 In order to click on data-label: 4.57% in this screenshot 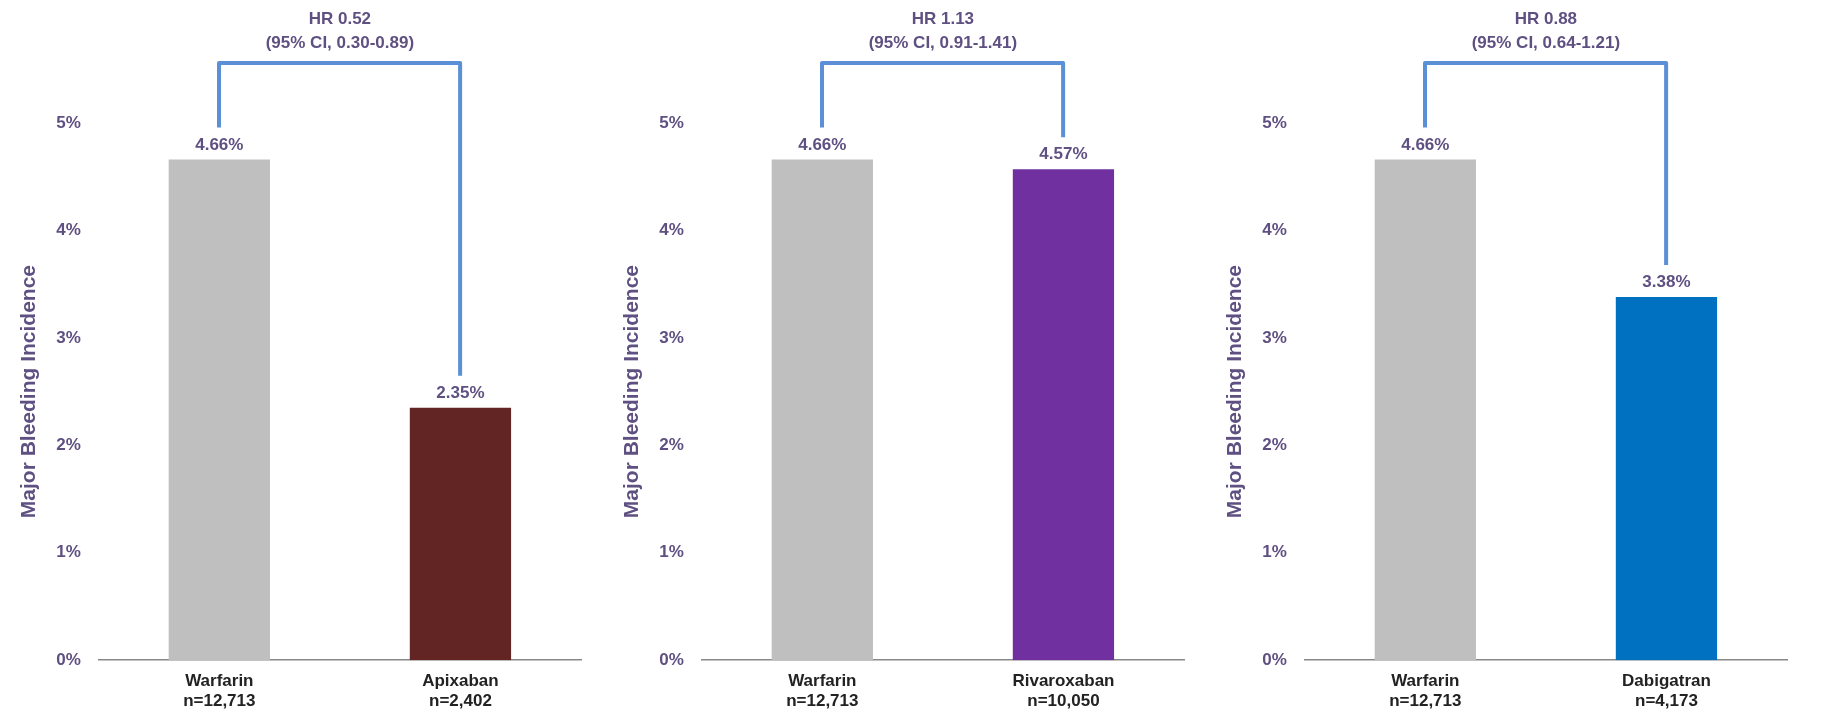, I will do `click(1063, 154)`.